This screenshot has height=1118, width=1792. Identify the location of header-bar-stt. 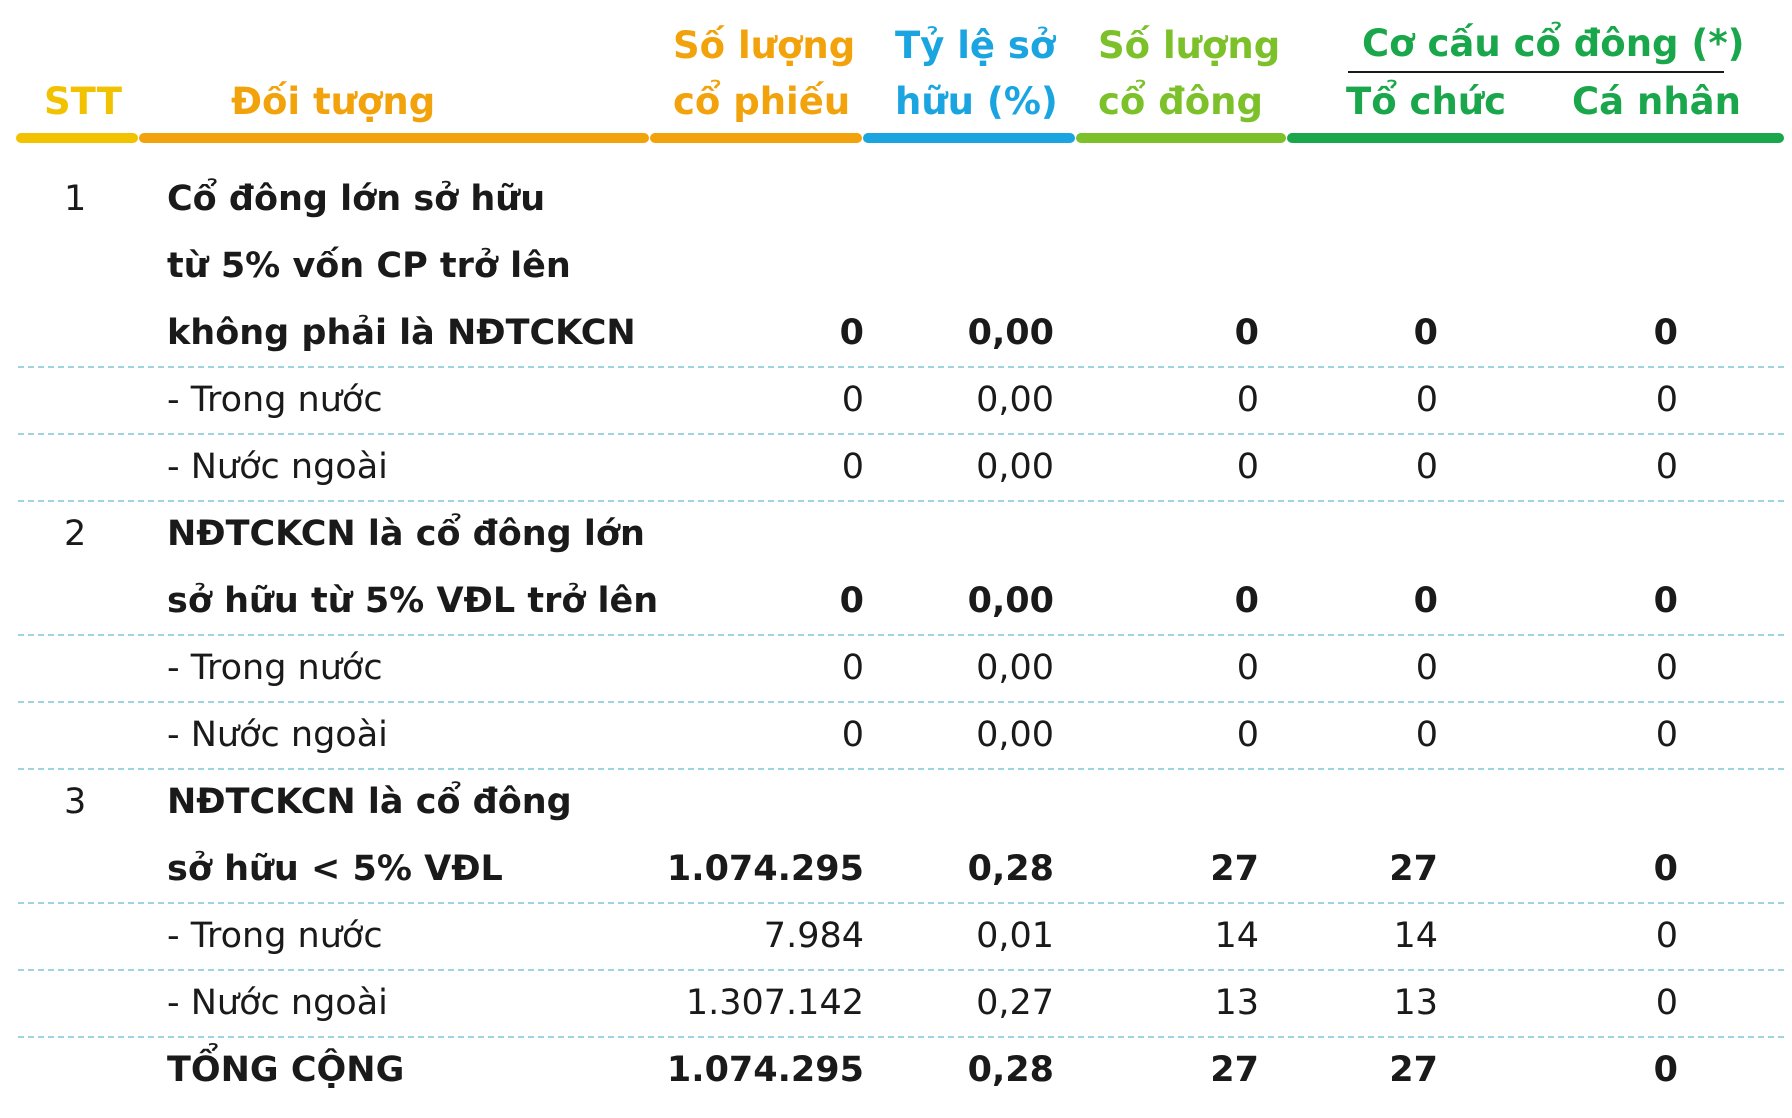
(77, 138).